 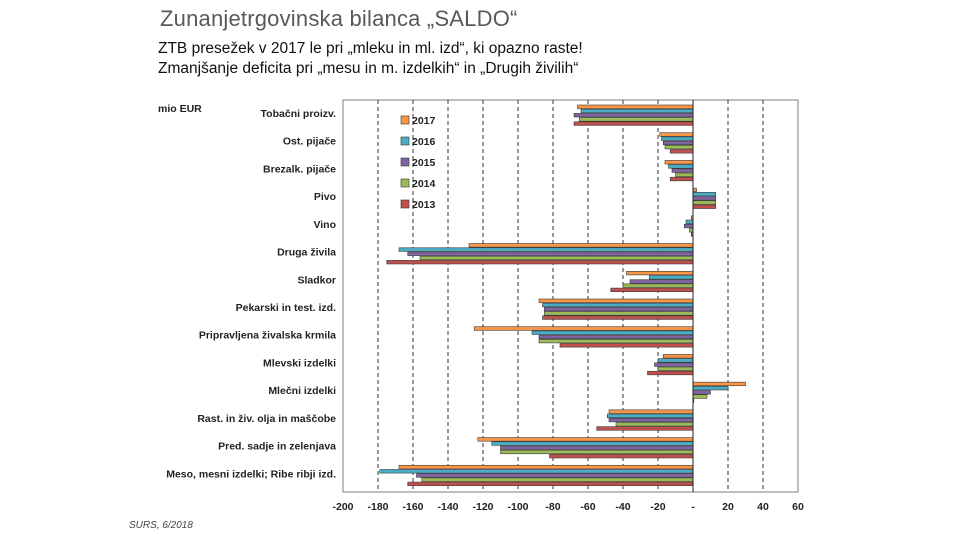 What do you see at coordinates (339, 18) in the screenshot?
I see `page-title: Zunanjetrgovinska bilanca „SALDO“` at bounding box center [339, 18].